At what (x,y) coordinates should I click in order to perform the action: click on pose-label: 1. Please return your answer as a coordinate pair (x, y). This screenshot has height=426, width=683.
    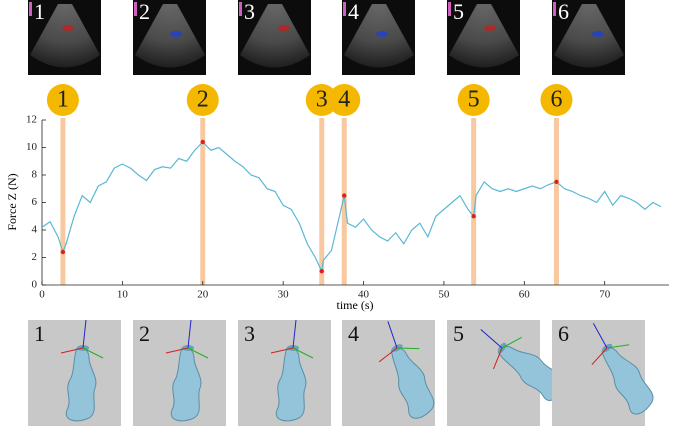
    Looking at the image, I should click on (39, 333).